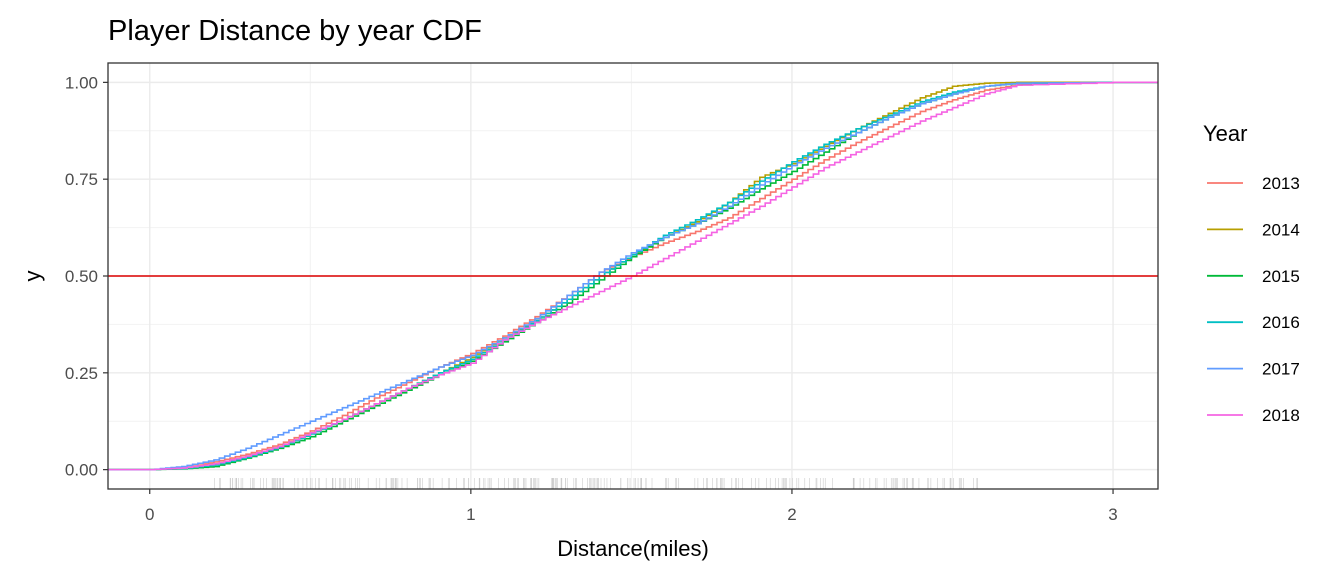 This screenshot has height=576, width=1344. What do you see at coordinates (791, 514) in the screenshot?
I see `x-tick-label: 2` at bounding box center [791, 514].